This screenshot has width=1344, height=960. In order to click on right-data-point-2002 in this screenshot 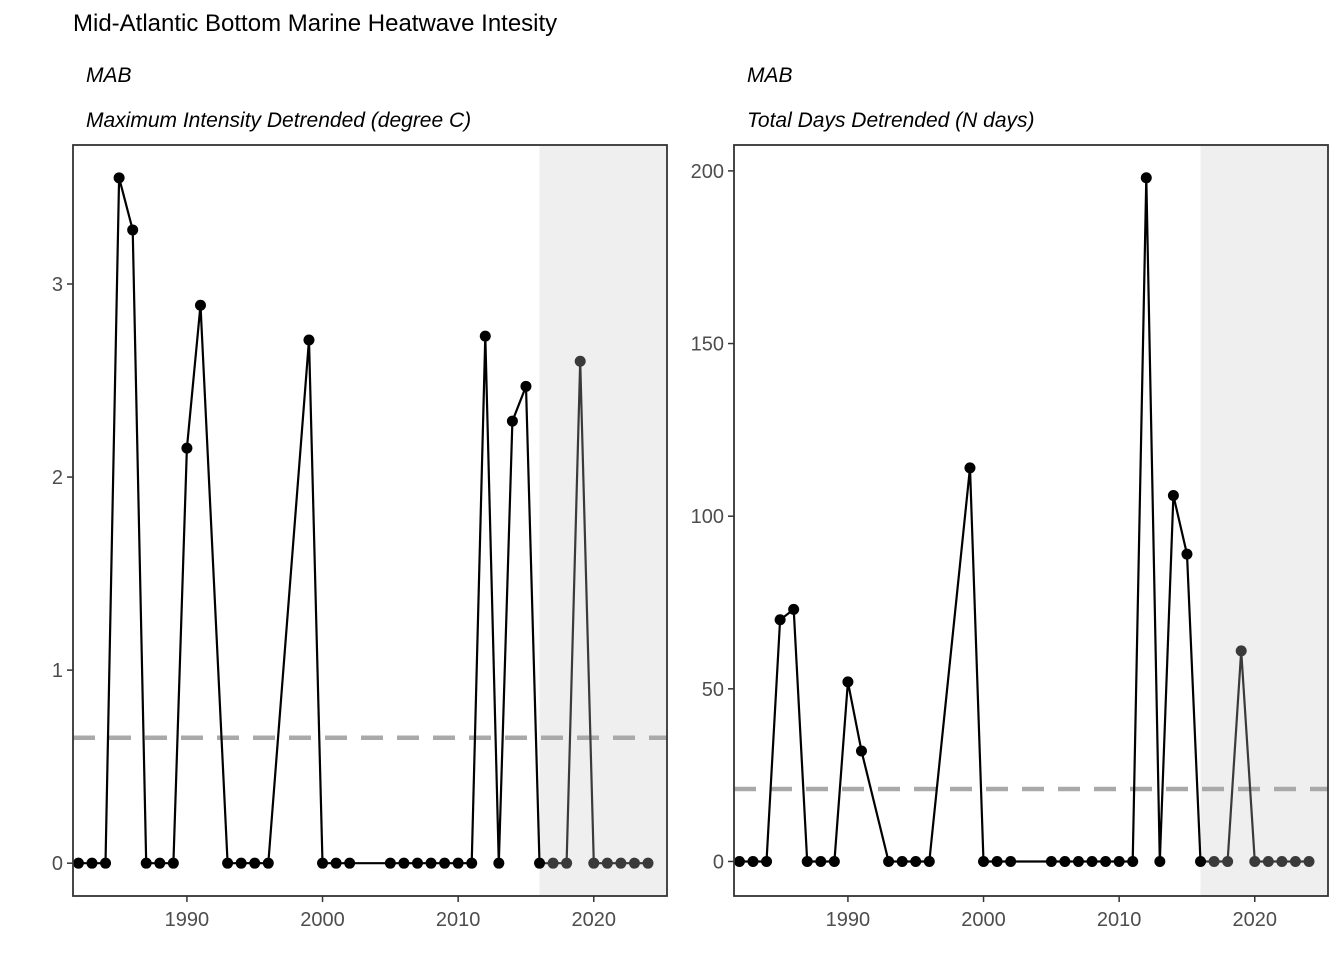, I will do `click(1011, 861)`.